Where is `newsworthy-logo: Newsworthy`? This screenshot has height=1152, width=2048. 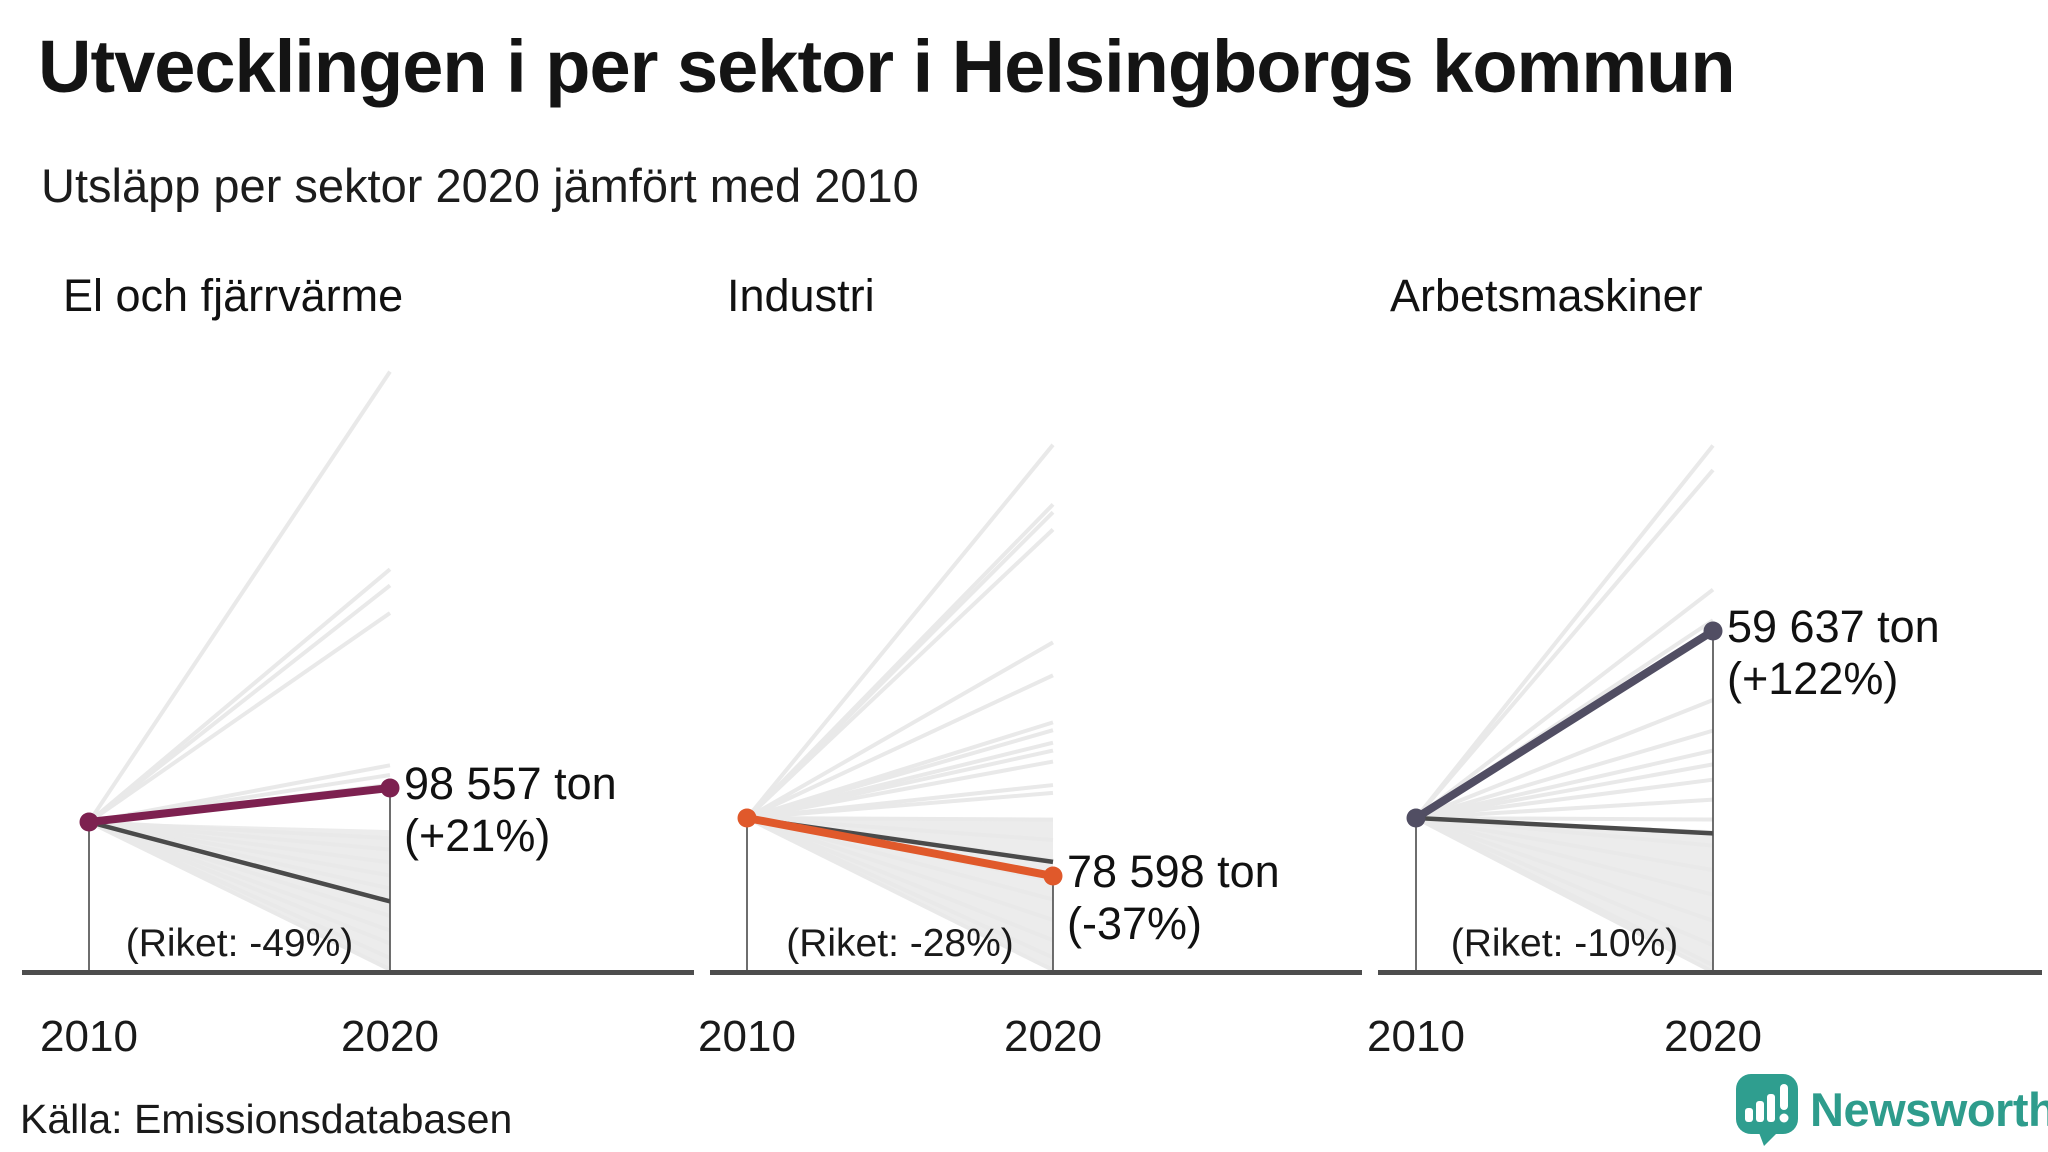
newsworthy-logo: Newsworthy is located at coordinates (1891, 1109).